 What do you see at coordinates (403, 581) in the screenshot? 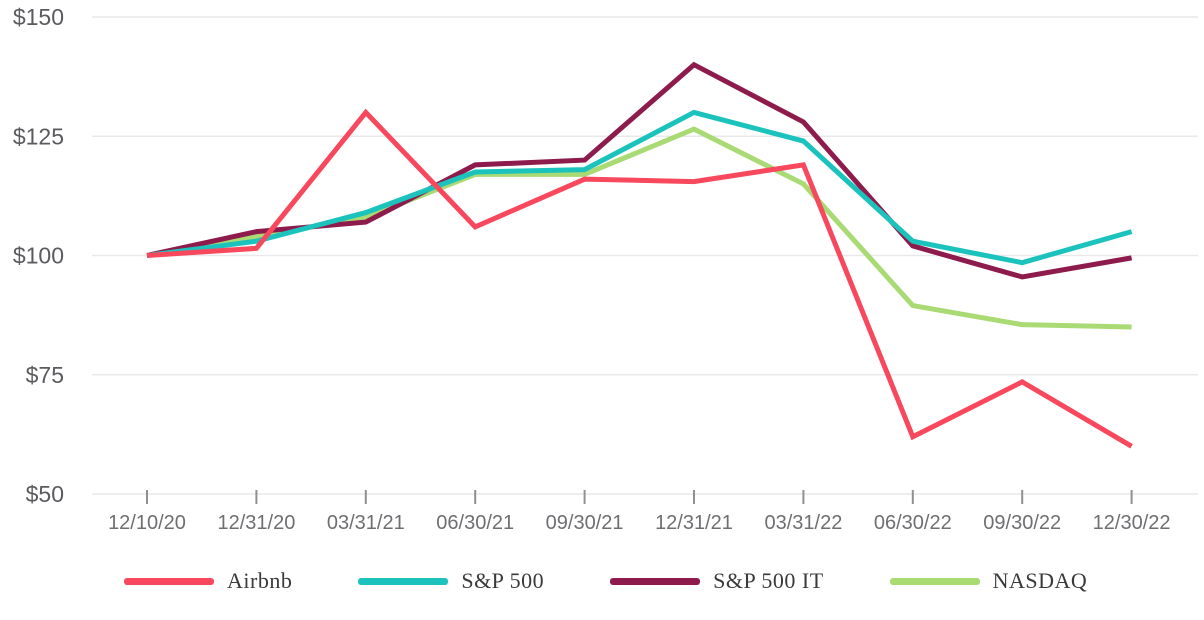
I see `legend-swatch-sp500` at bounding box center [403, 581].